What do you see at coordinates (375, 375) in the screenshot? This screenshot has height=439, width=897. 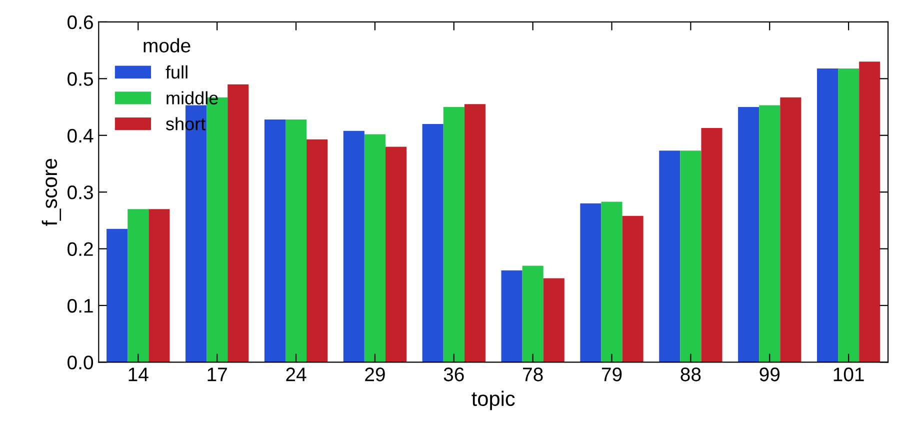 I see `x-tick-label: 29` at bounding box center [375, 375].